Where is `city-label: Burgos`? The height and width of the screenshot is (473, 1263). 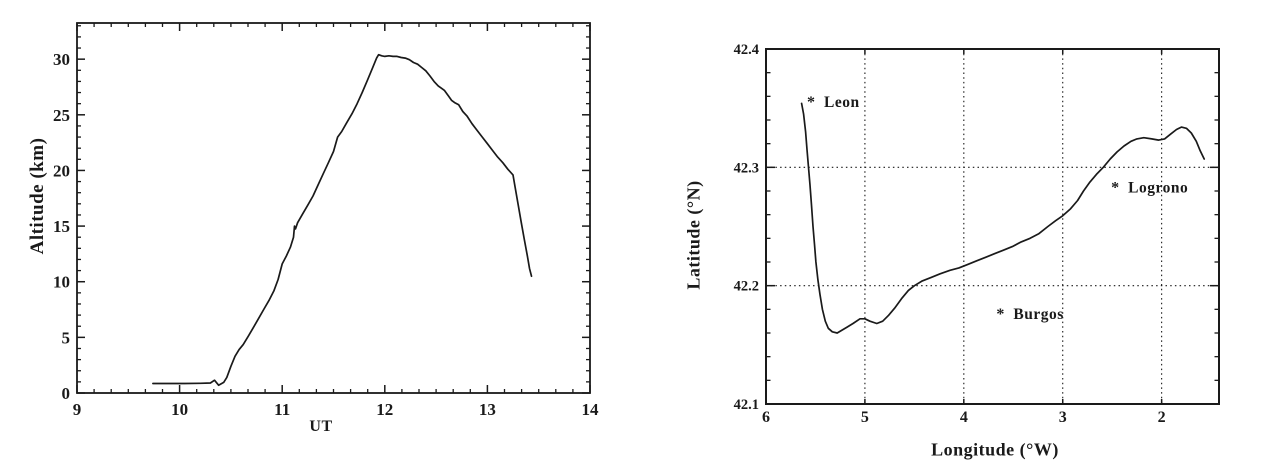
city-label: Burgos is located at coordinates (1038, 314).